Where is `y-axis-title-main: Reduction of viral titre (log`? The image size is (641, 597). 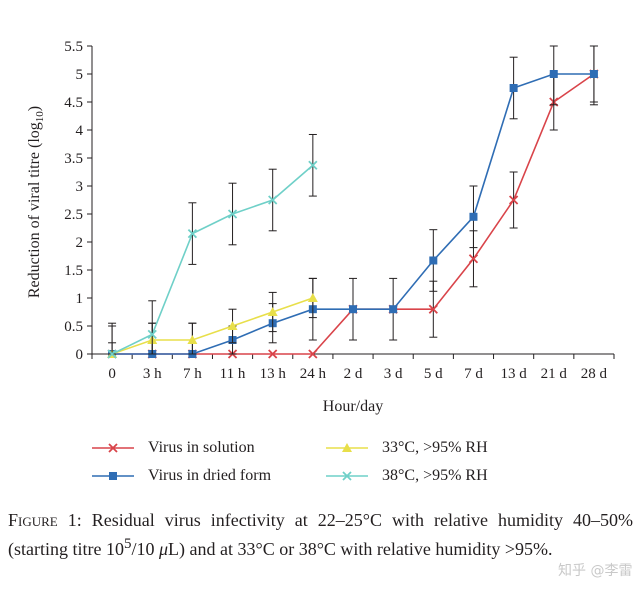
y-axis-title-main: Reduction of viral titre (log is located at coordinates (34, 210).